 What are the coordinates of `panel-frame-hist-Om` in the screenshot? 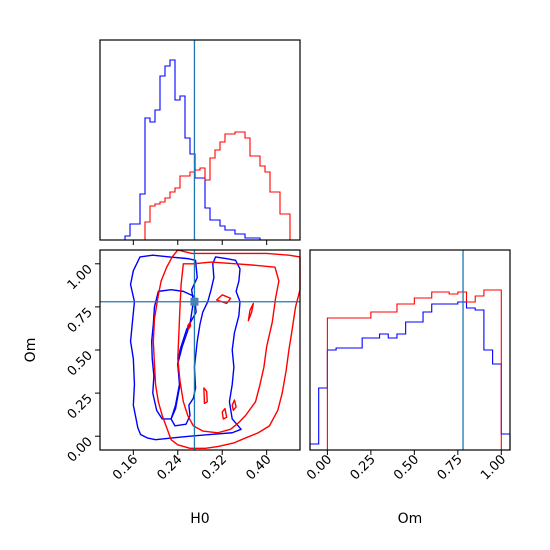 It's located at (410, 350).